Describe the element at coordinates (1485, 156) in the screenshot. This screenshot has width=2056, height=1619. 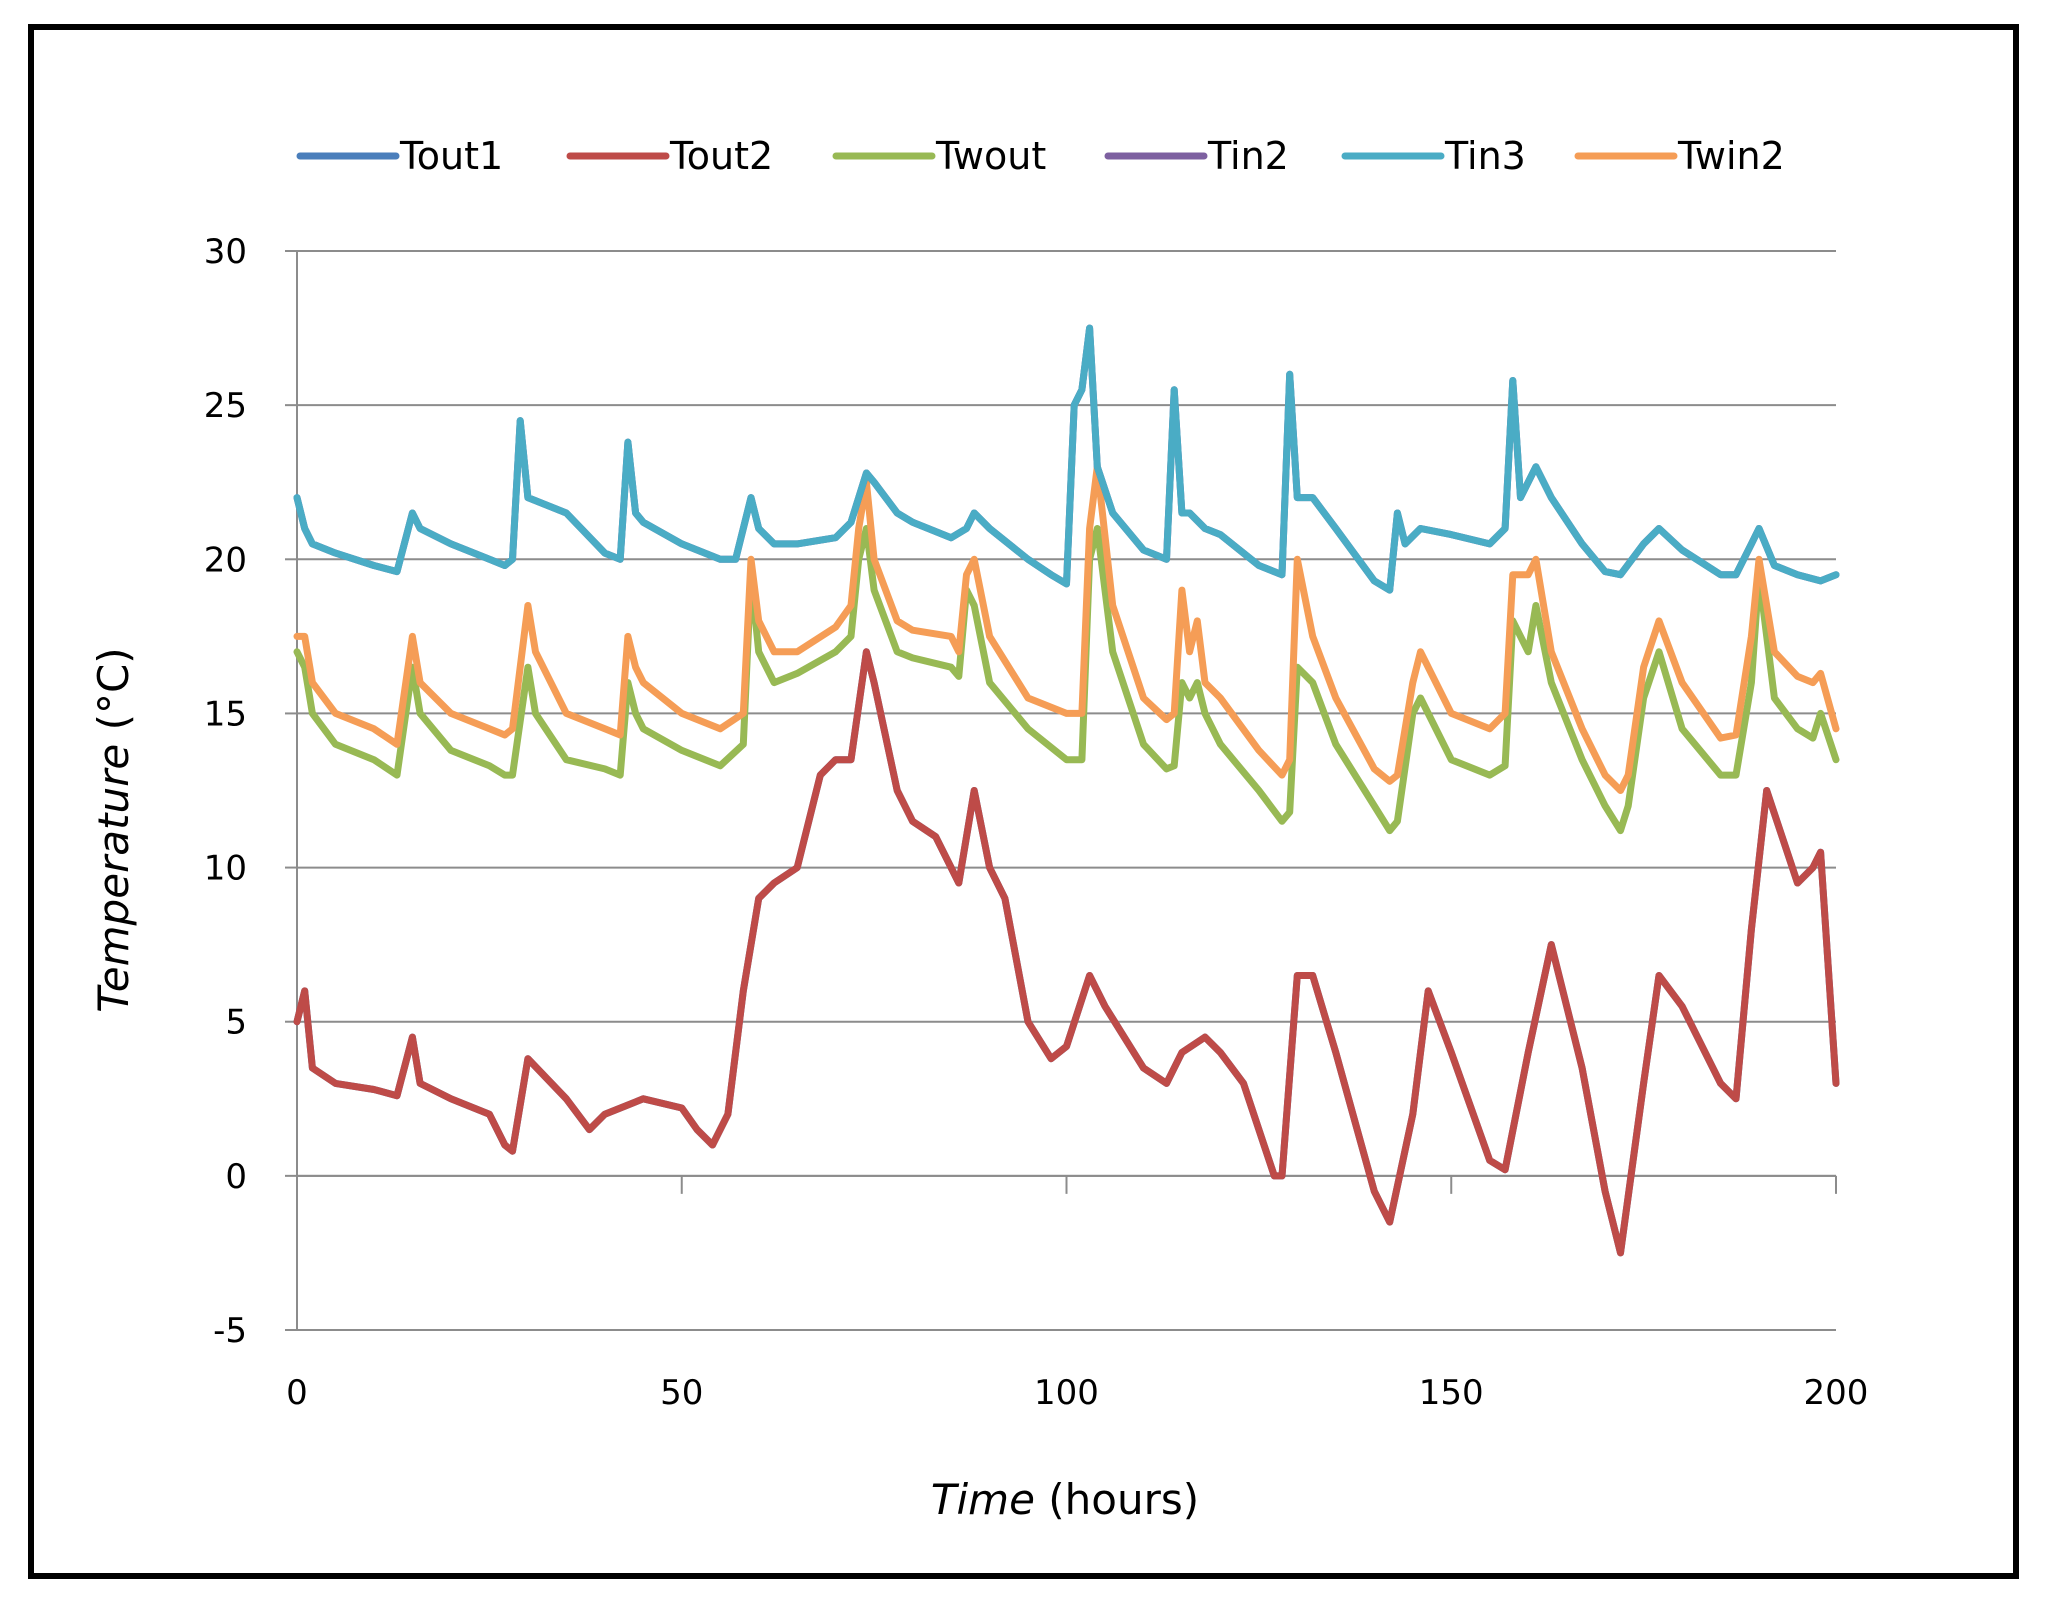
I see `legend-label: Tin3` at that location.